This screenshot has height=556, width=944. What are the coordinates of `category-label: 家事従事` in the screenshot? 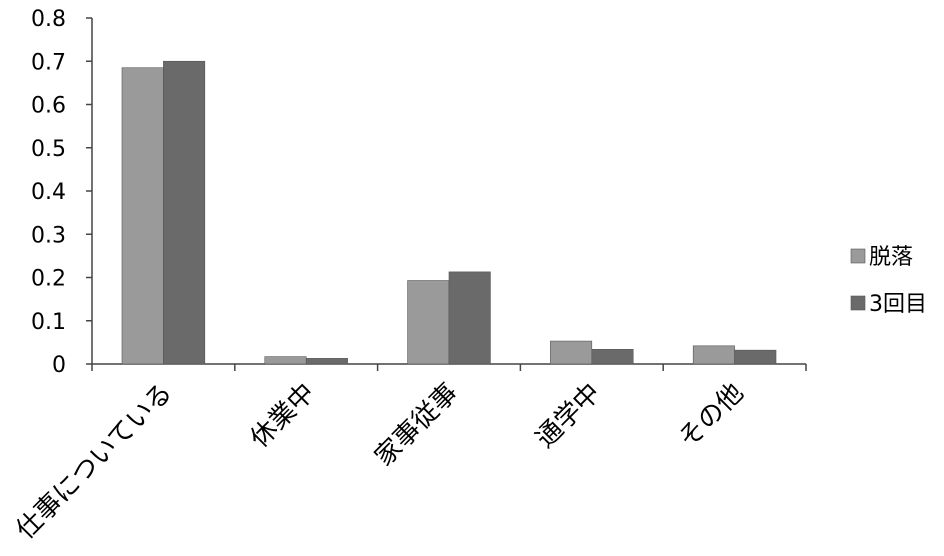 It's located at (416, 425).